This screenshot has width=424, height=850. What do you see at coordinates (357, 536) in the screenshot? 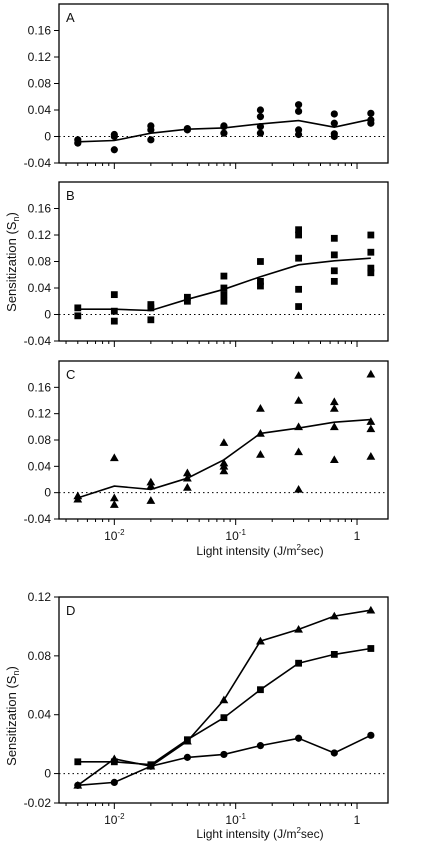
I see `x-tick-label: 1` at bounding box center [357, 536].